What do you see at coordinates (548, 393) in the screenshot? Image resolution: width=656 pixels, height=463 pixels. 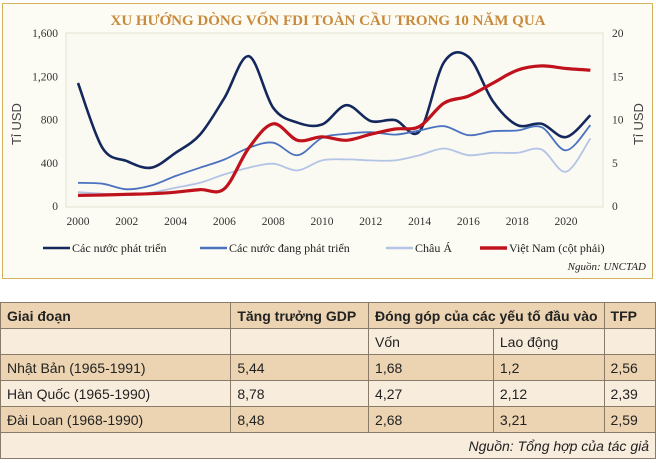 I see `cell: 2,12` at bounding box center [548, 393].